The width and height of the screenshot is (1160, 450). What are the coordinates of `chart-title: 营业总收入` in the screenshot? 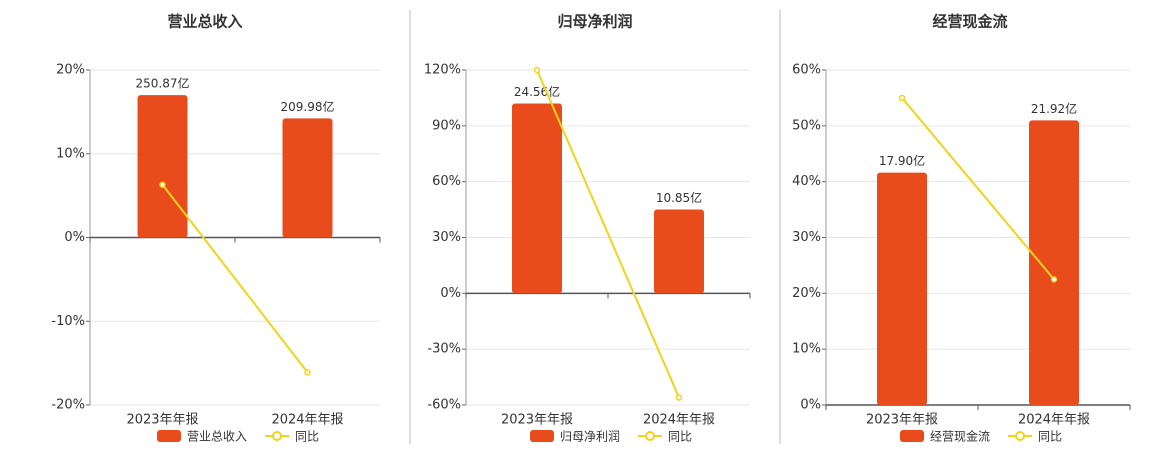 It's located at (204, 22).